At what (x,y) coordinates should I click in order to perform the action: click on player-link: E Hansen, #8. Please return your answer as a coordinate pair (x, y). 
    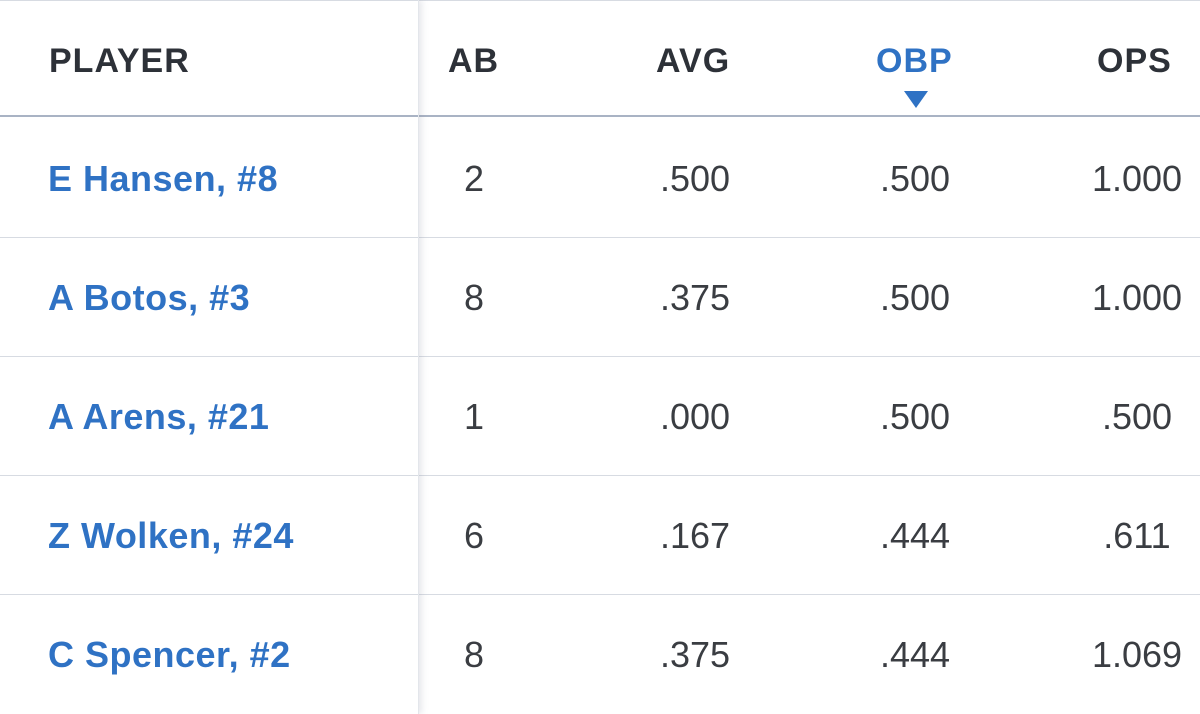
    Looking at the image, I should click on (163, 178).